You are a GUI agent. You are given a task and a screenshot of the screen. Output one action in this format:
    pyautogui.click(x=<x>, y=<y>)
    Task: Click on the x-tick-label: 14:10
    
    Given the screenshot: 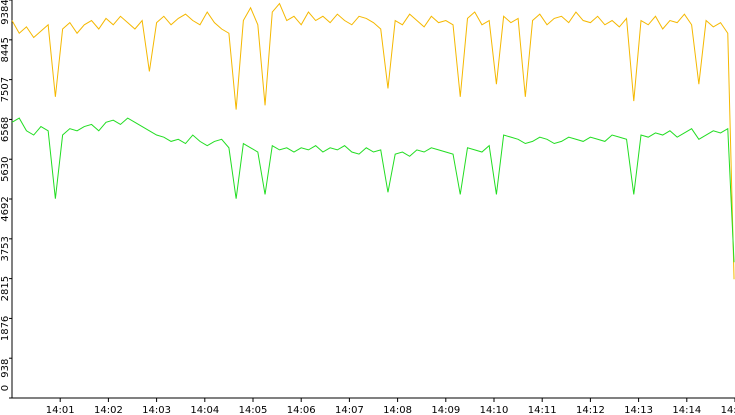 What is the action you would take?
    pyautogui.click(x=494, y=410)
    